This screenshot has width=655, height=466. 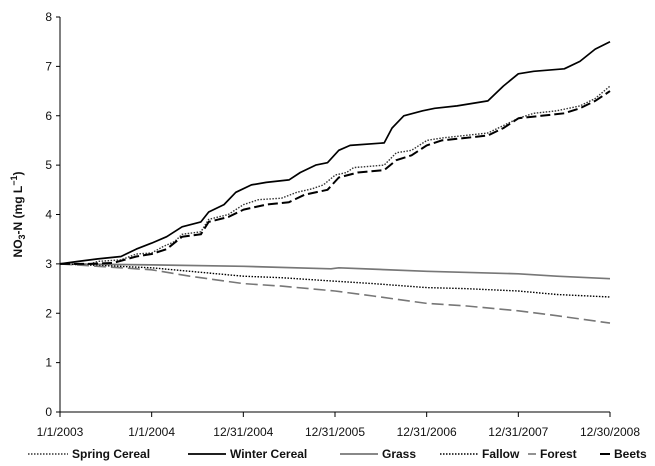 I want to click on x-tick-label: 12/31/2007, so click(x=518, y=432).